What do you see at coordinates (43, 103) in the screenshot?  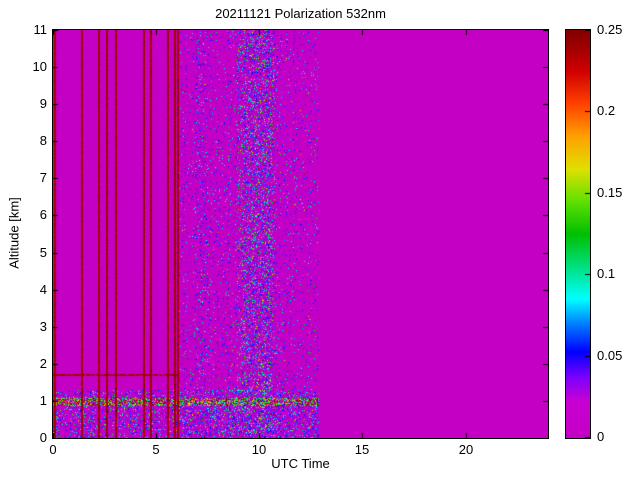 I see `y-tick-label: 9` at bounding box center [43, 103].